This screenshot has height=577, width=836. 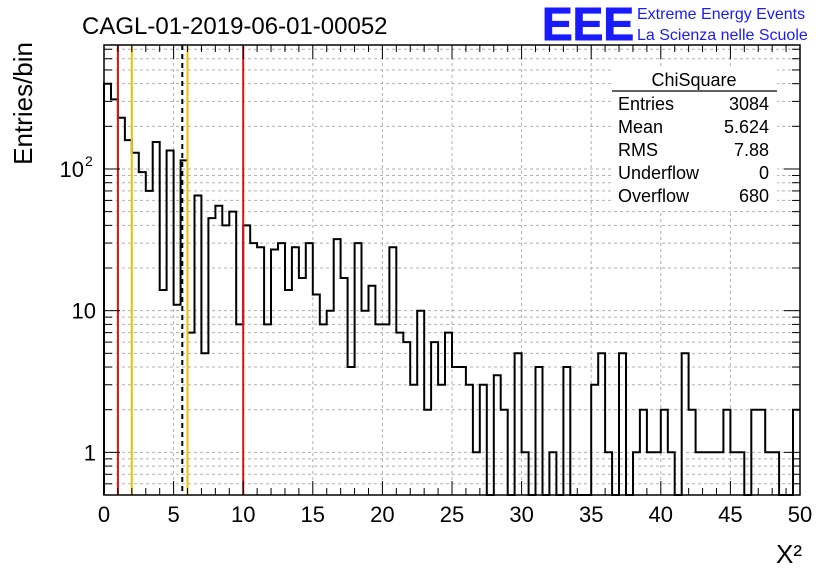 I want to click on y-axis-label: Entries/bin, so click(x=23, y=103).